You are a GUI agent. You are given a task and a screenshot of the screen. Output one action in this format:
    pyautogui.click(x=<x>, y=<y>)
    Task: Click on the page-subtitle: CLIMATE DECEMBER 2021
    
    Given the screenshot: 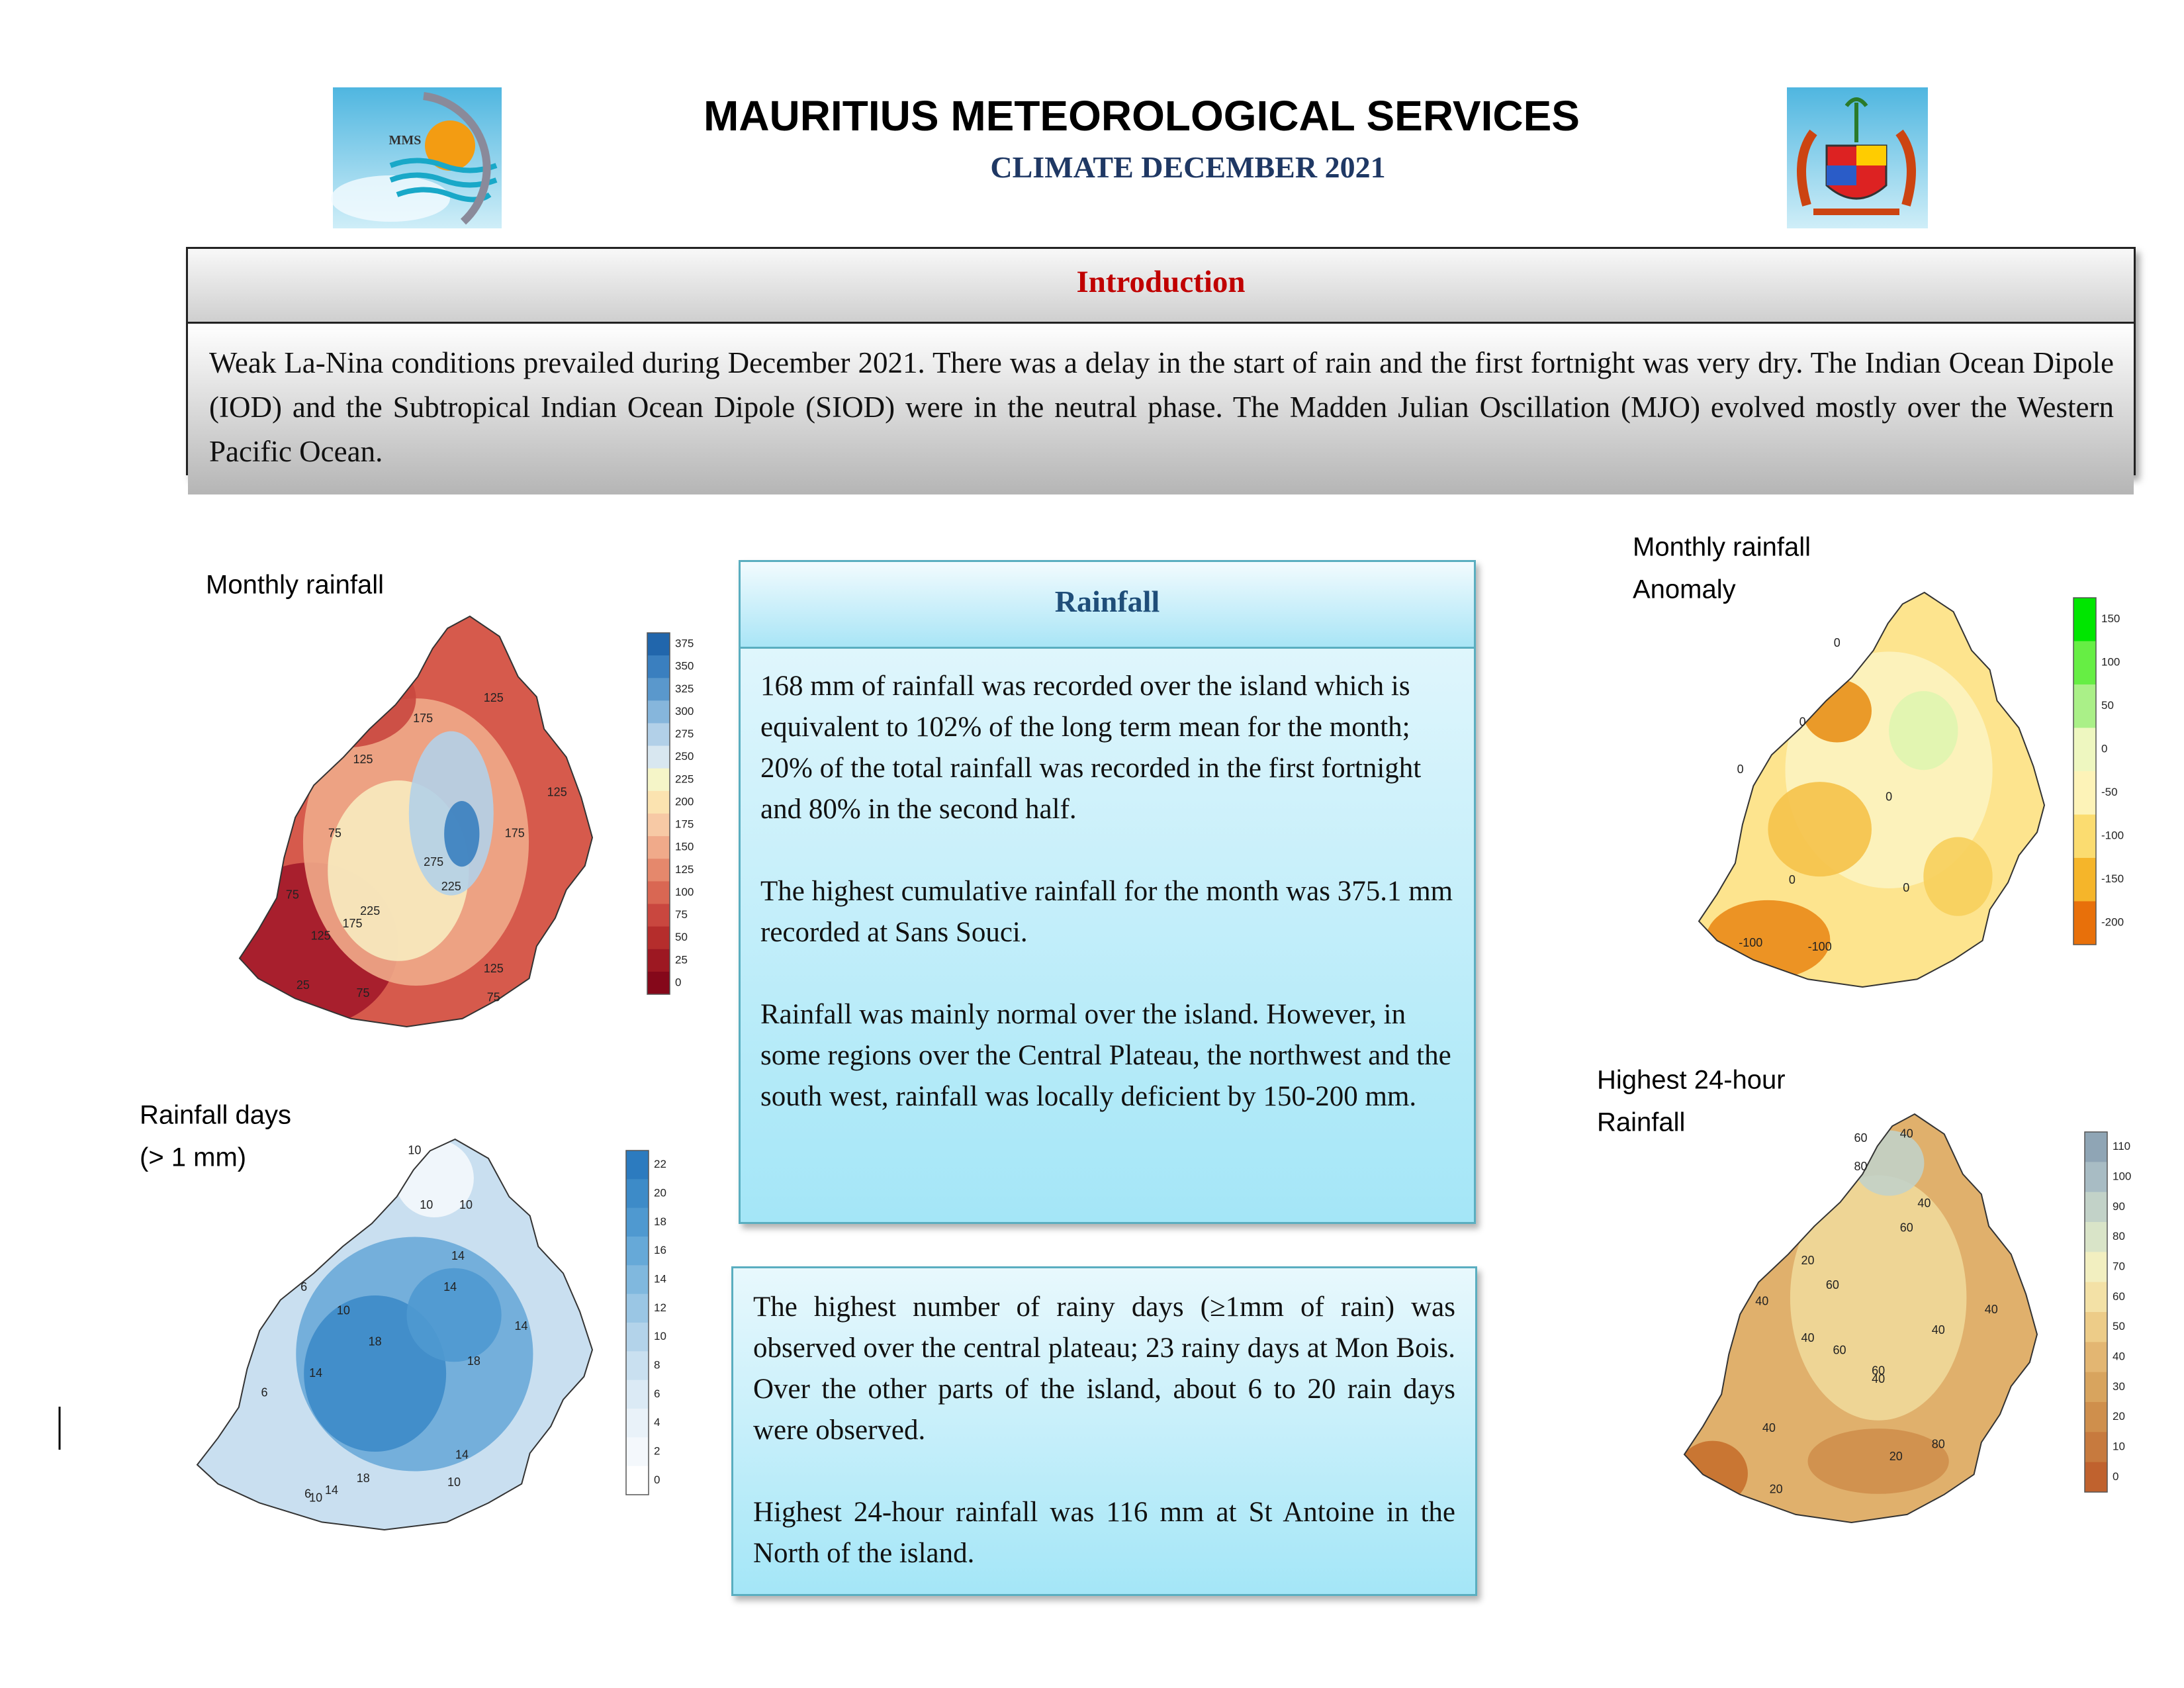 What is the action you would take?
    pyautogui.click(x=1188, y=167)
    